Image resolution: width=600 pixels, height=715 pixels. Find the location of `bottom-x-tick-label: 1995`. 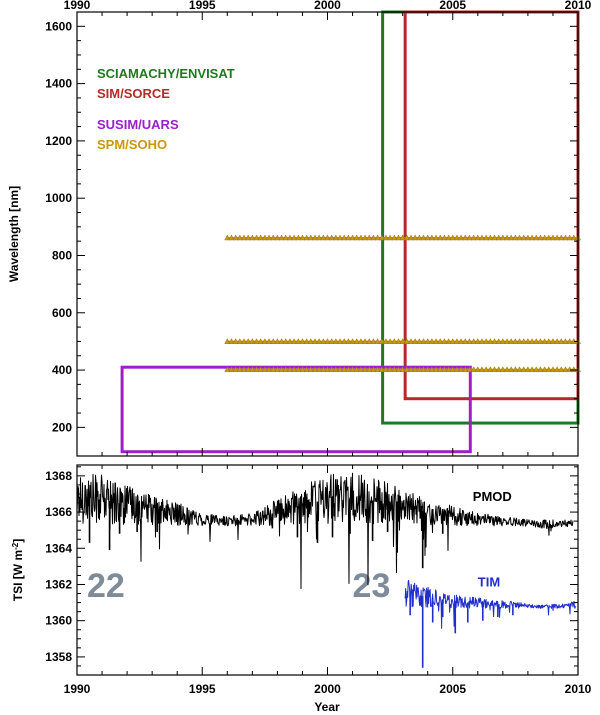

bottom-x-tick-label: 1995 is located at coordinates (202, 689).